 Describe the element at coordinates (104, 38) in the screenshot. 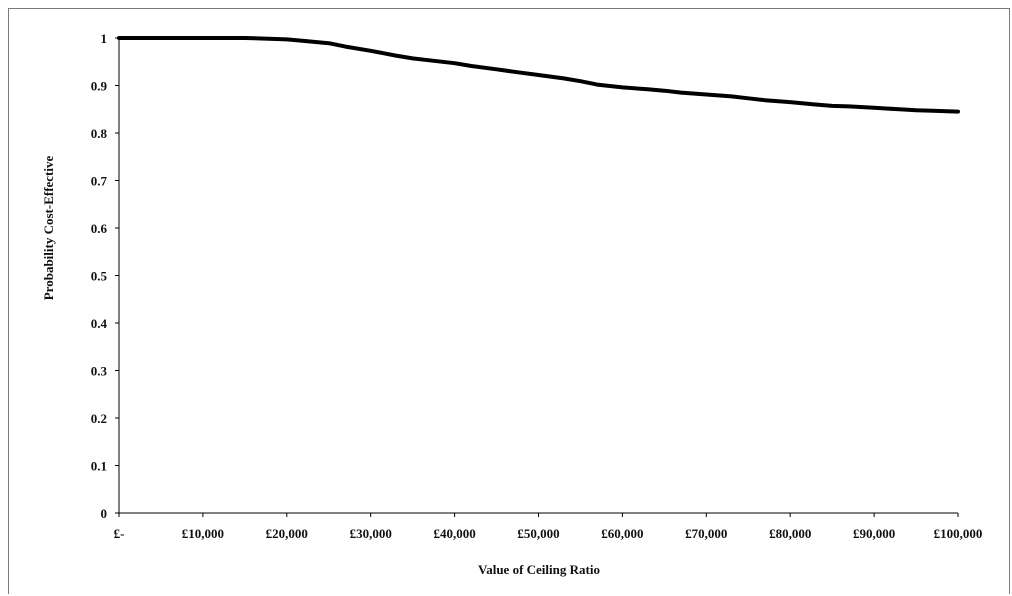

I see `y-tick-label: 1` at that location.